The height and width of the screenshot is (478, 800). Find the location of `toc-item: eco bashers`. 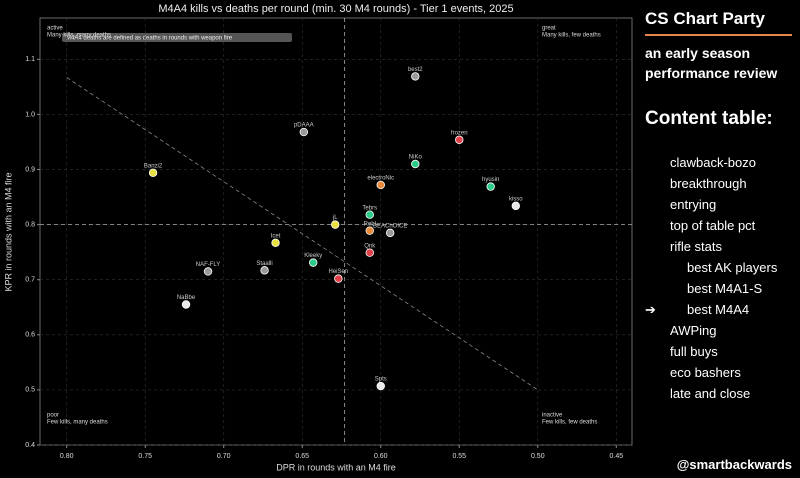

toc-item: eco bashers is located at coordinates (705, 372).